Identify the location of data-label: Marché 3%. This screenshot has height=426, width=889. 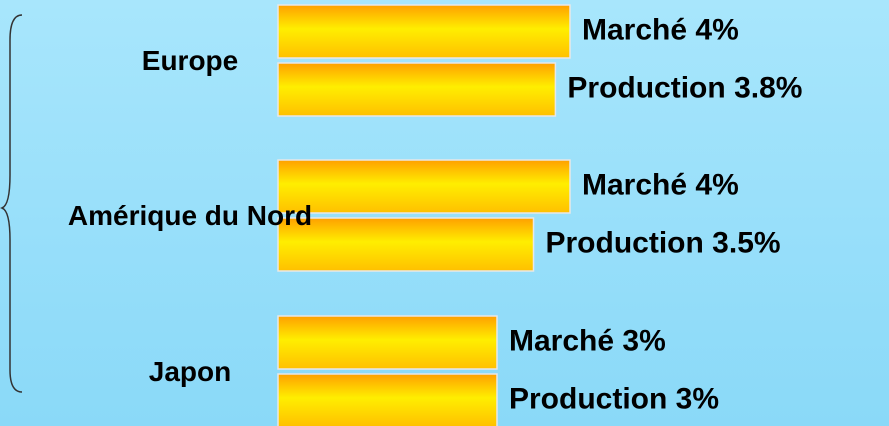
(587, 340).